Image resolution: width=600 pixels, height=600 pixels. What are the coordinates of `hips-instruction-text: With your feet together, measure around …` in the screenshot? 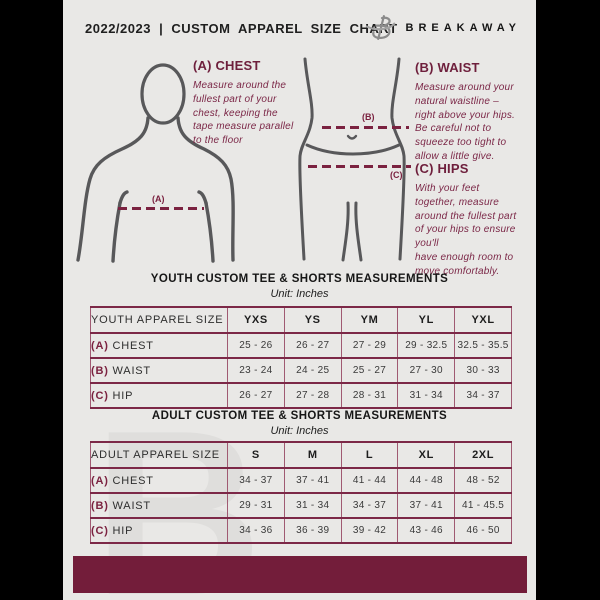 It's located at (466, 230).